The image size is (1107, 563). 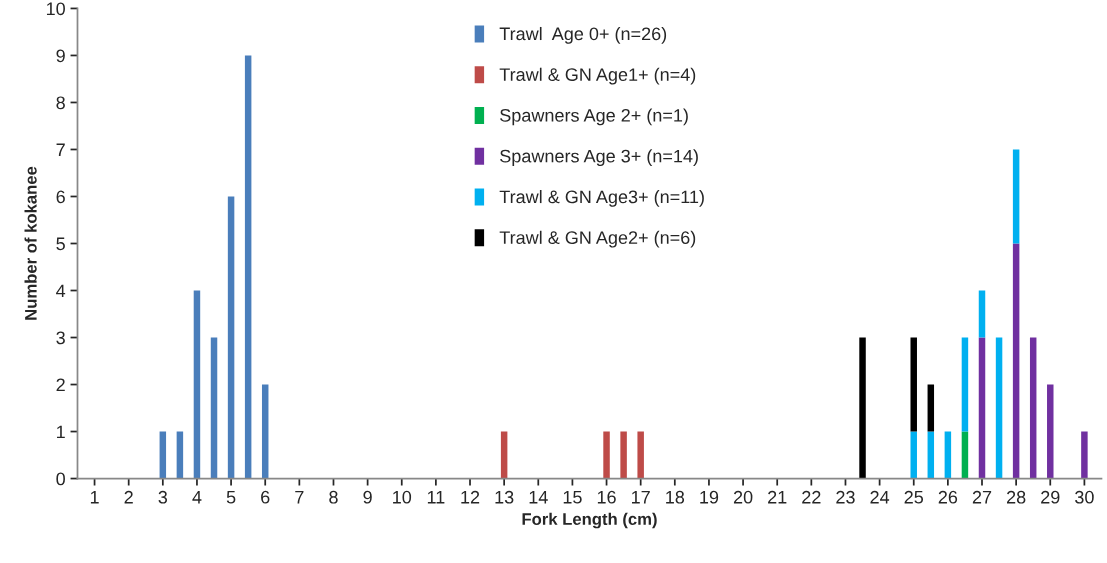 What do you see at coordinates (265, 497) in the screenshot?
I see `x-tick-label: 6` at bounding box center [265, 497].